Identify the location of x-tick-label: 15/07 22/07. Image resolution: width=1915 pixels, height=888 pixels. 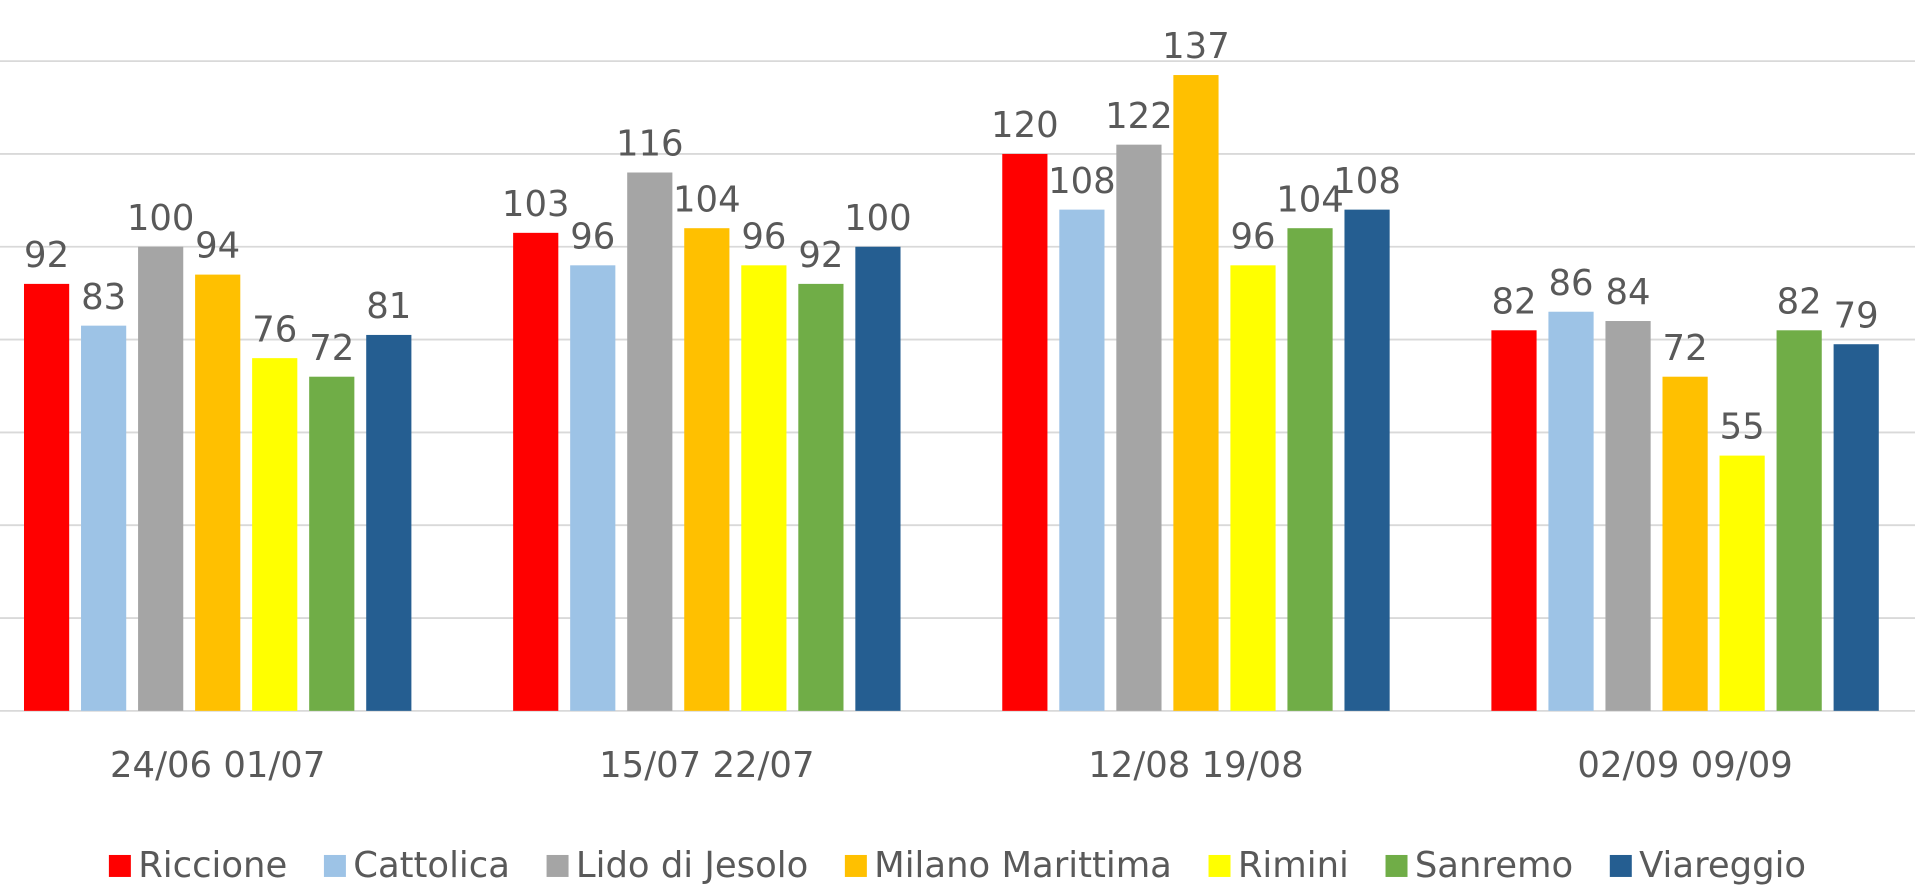
(706, 765).